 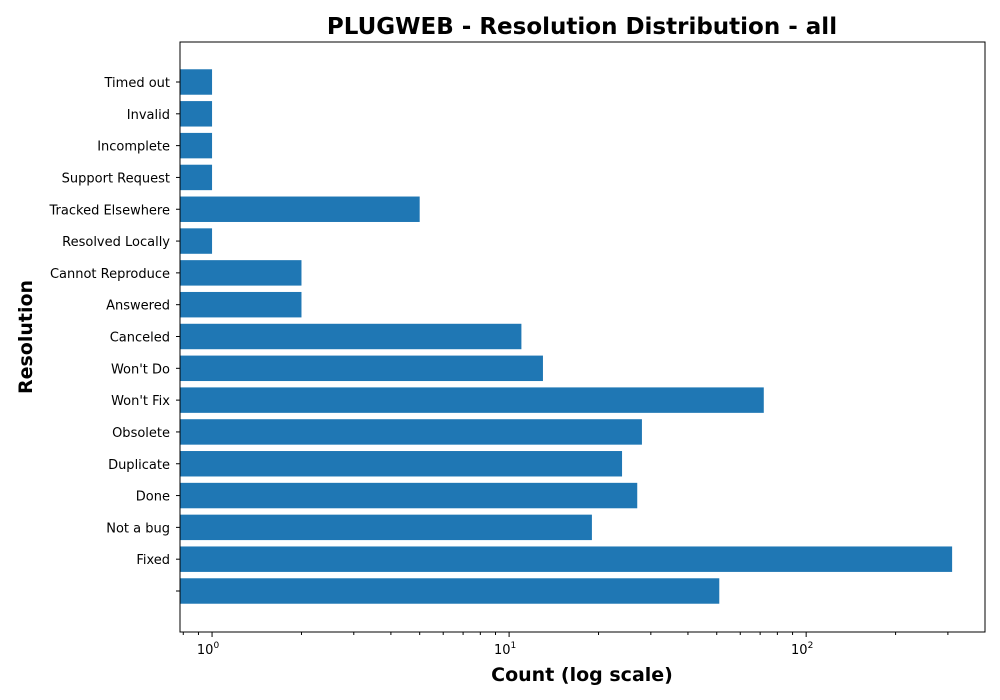 I want to click on y-tick-label: Answered, so click(x=138, y=306).